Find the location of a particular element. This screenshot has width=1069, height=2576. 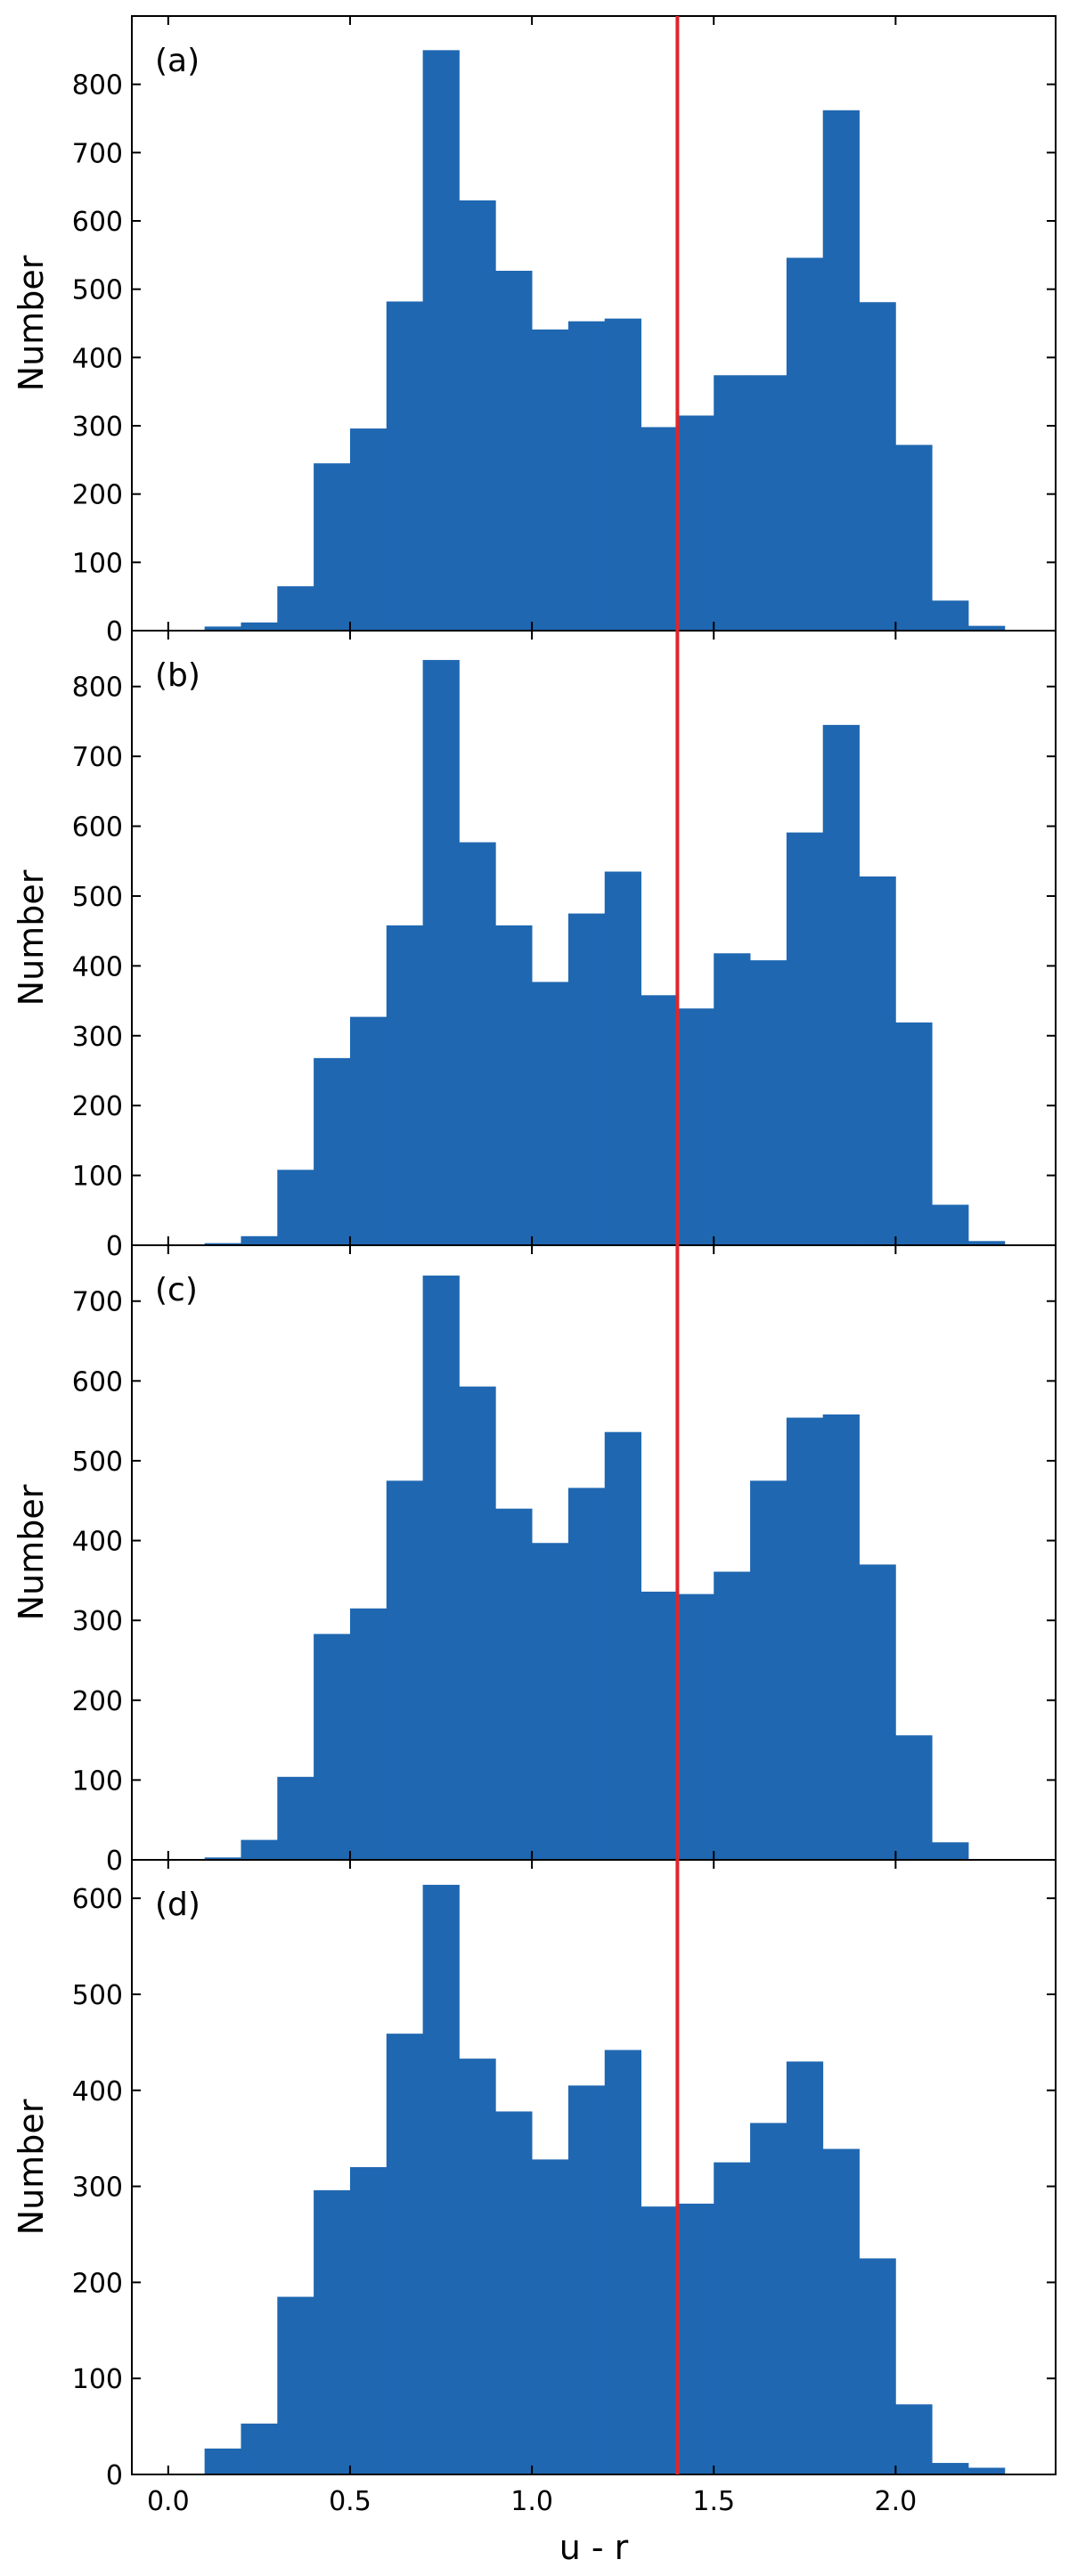

x-tick-label: 1.0 is located at coordinates (531, 2502).